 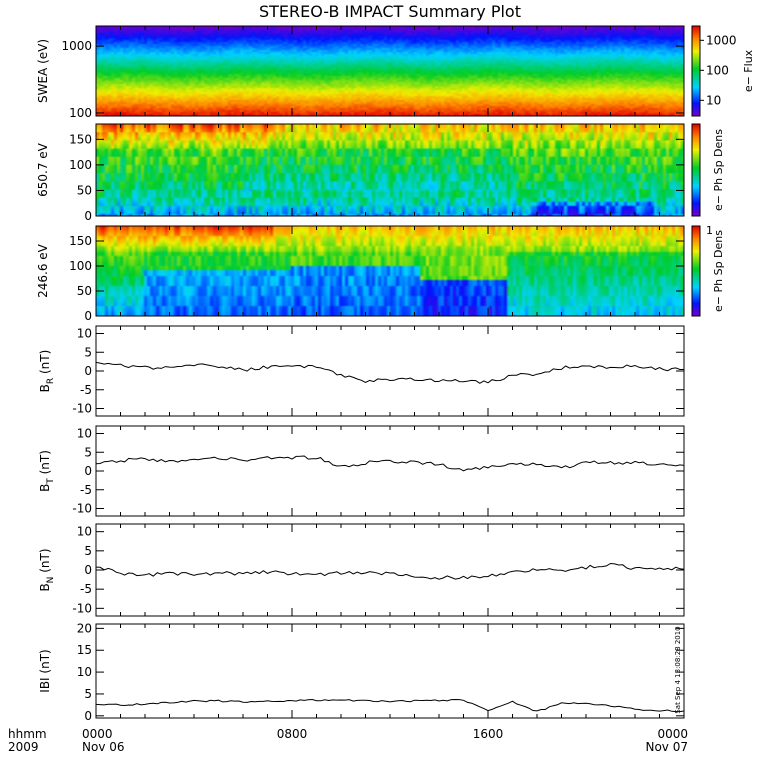 What do you see at coordinates (718, 271) in the screenshot?
I see `colorbar-label-pad246: e− Ph Sp Dens` at bounding box center [718, 271].